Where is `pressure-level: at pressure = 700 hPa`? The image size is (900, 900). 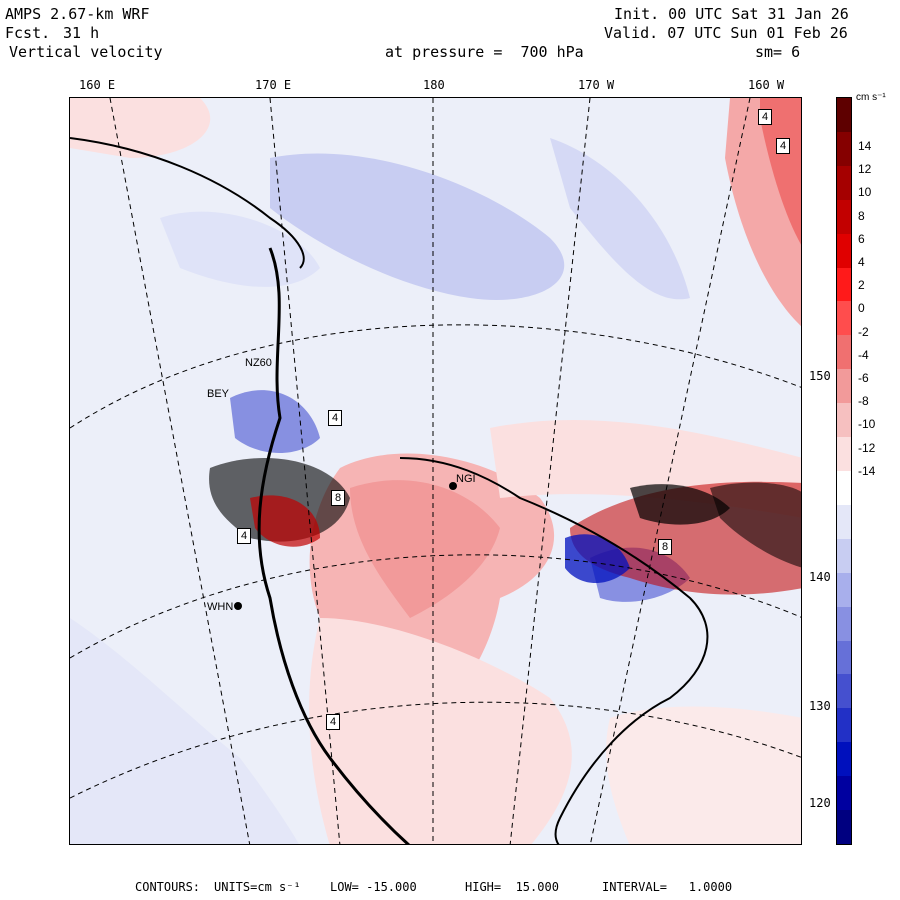
pressure-level: at pressure = 700 hPa is located at coordinates (484, 52).